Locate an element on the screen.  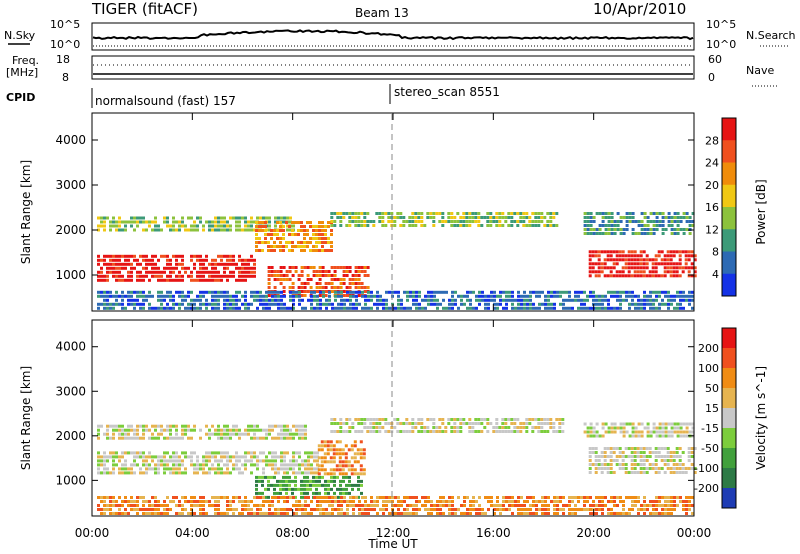
velocity-y-axis-label: Slant Range [km] is located at coordinates (26, 418).